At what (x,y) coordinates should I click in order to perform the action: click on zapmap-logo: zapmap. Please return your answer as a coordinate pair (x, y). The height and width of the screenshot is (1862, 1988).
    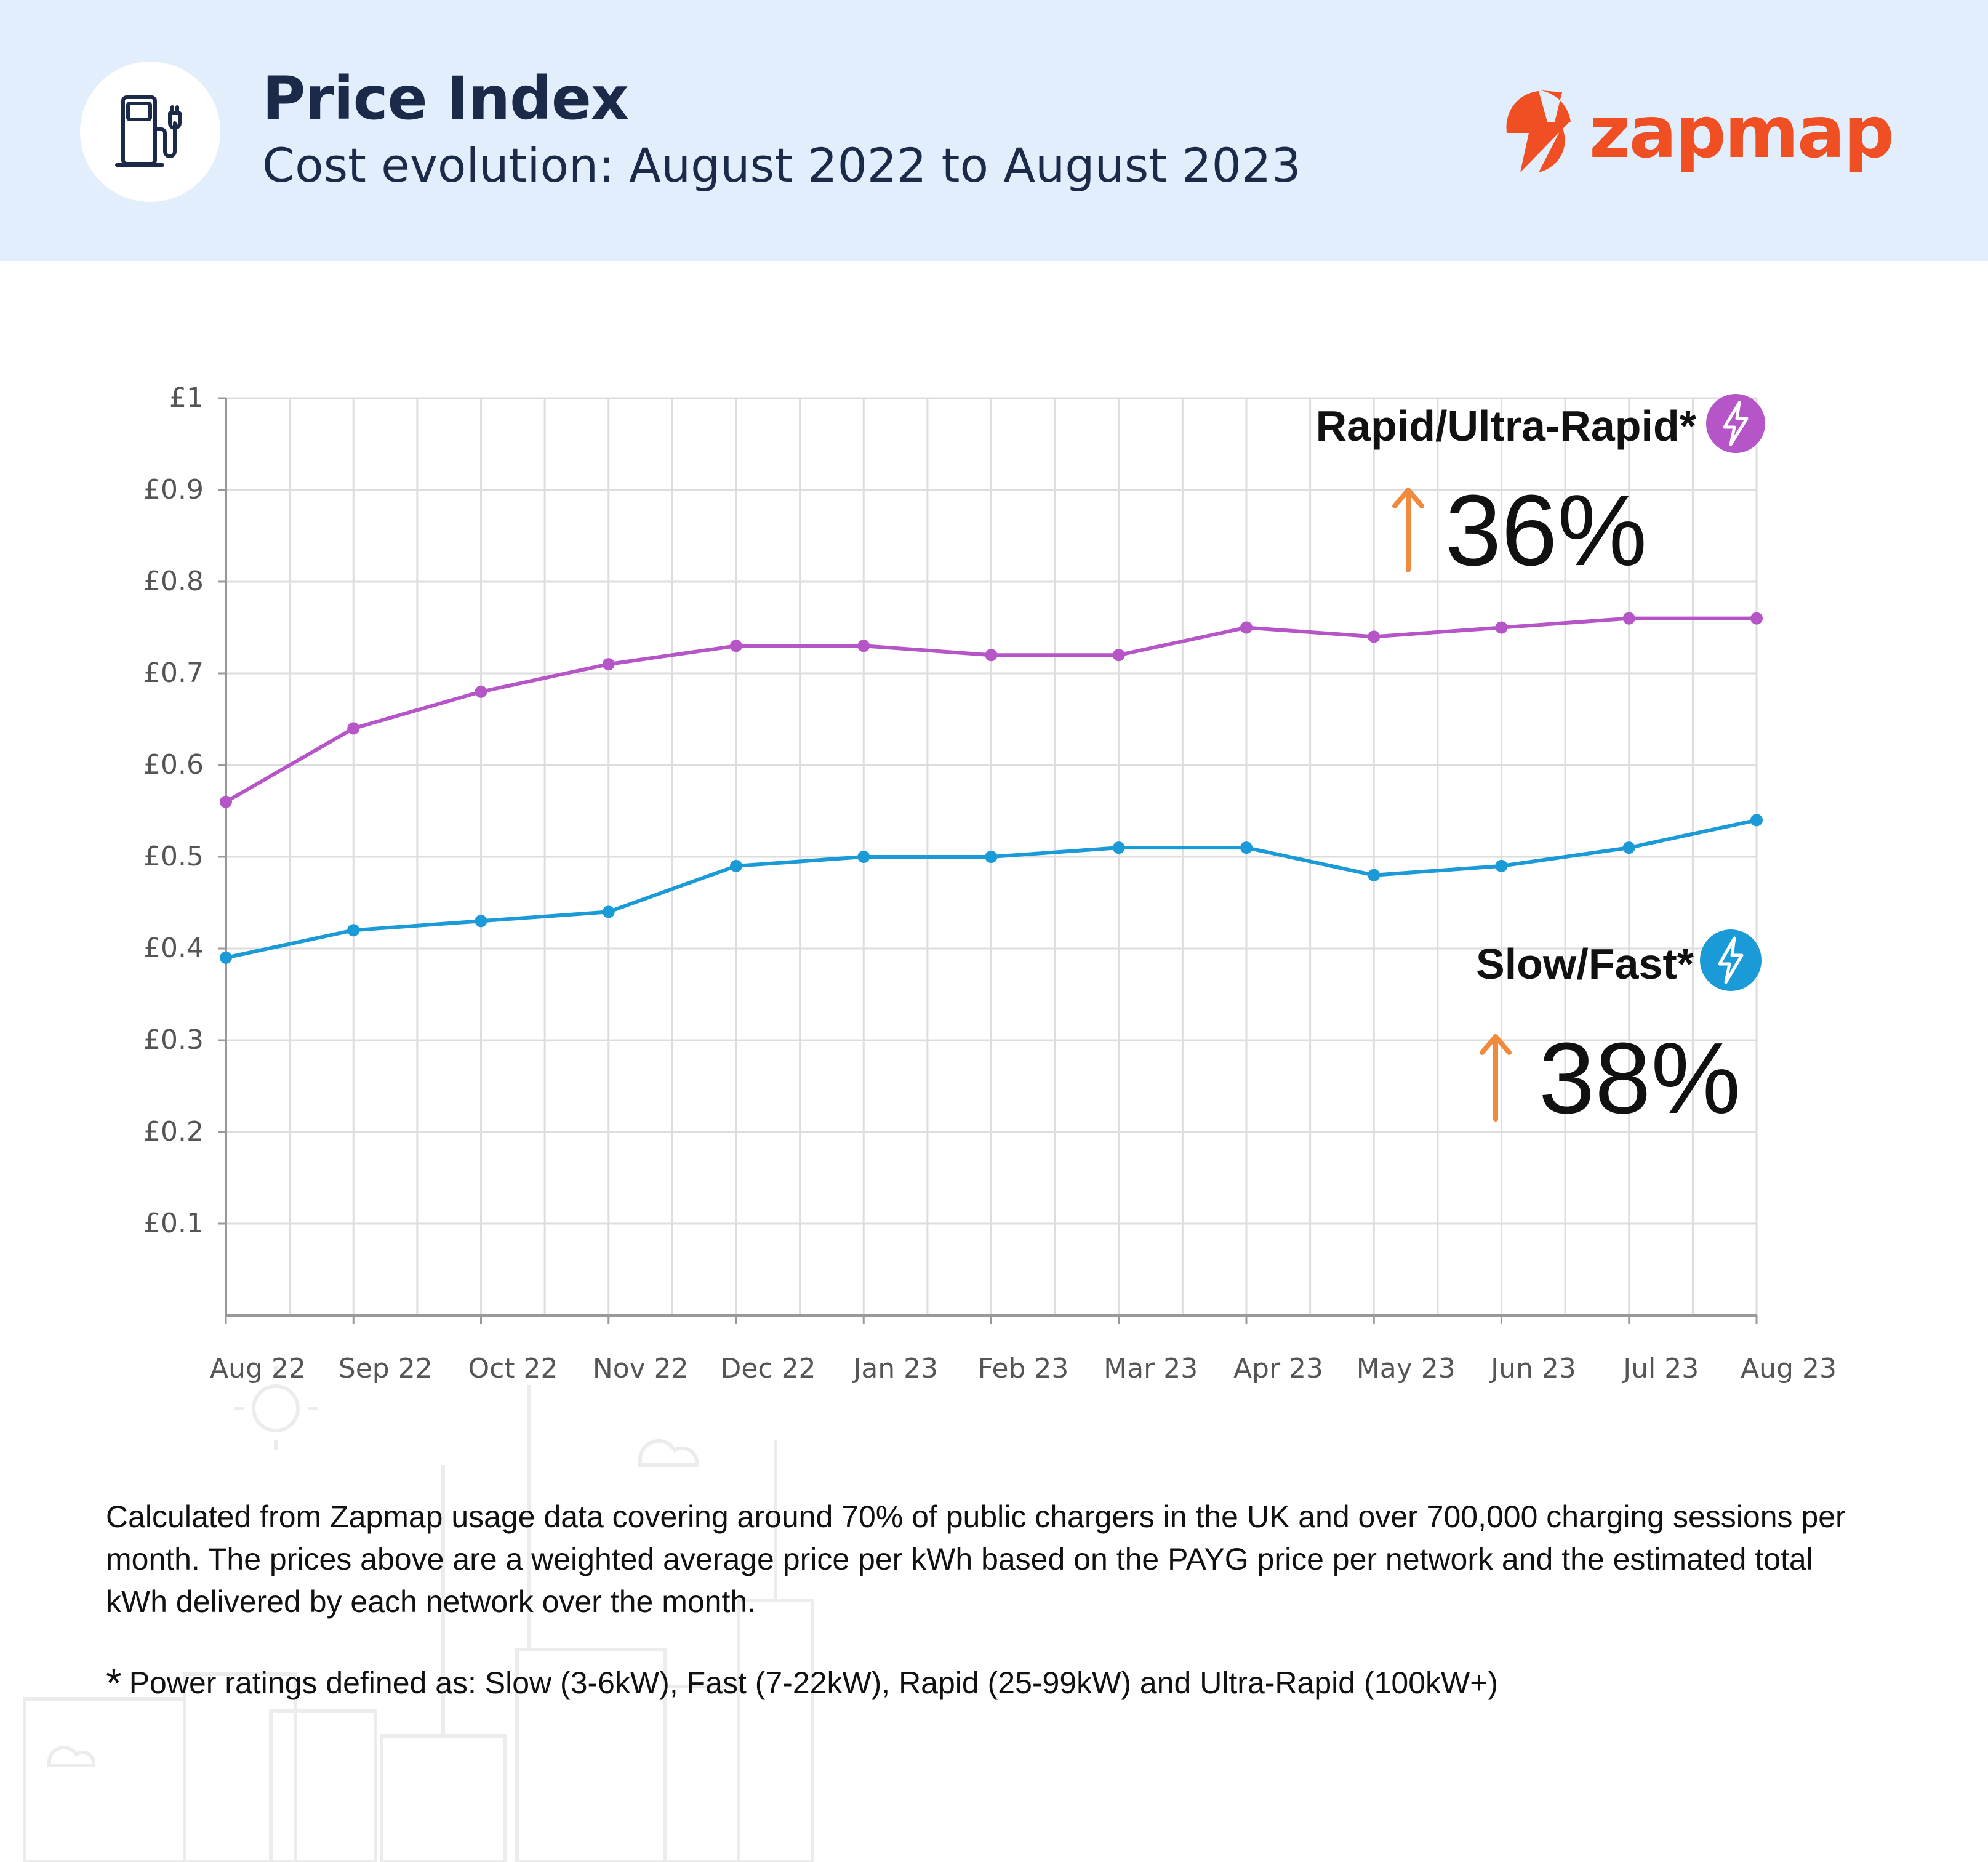
    Looking at the image, I should click on (1699, 132).